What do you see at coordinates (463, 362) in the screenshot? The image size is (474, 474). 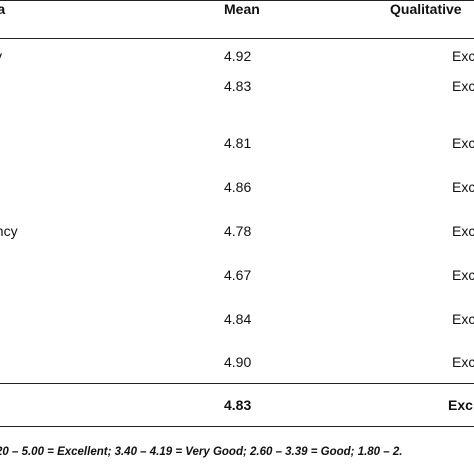 I see `row-8-qualitative: Exc` at bounding box center [463, 362].